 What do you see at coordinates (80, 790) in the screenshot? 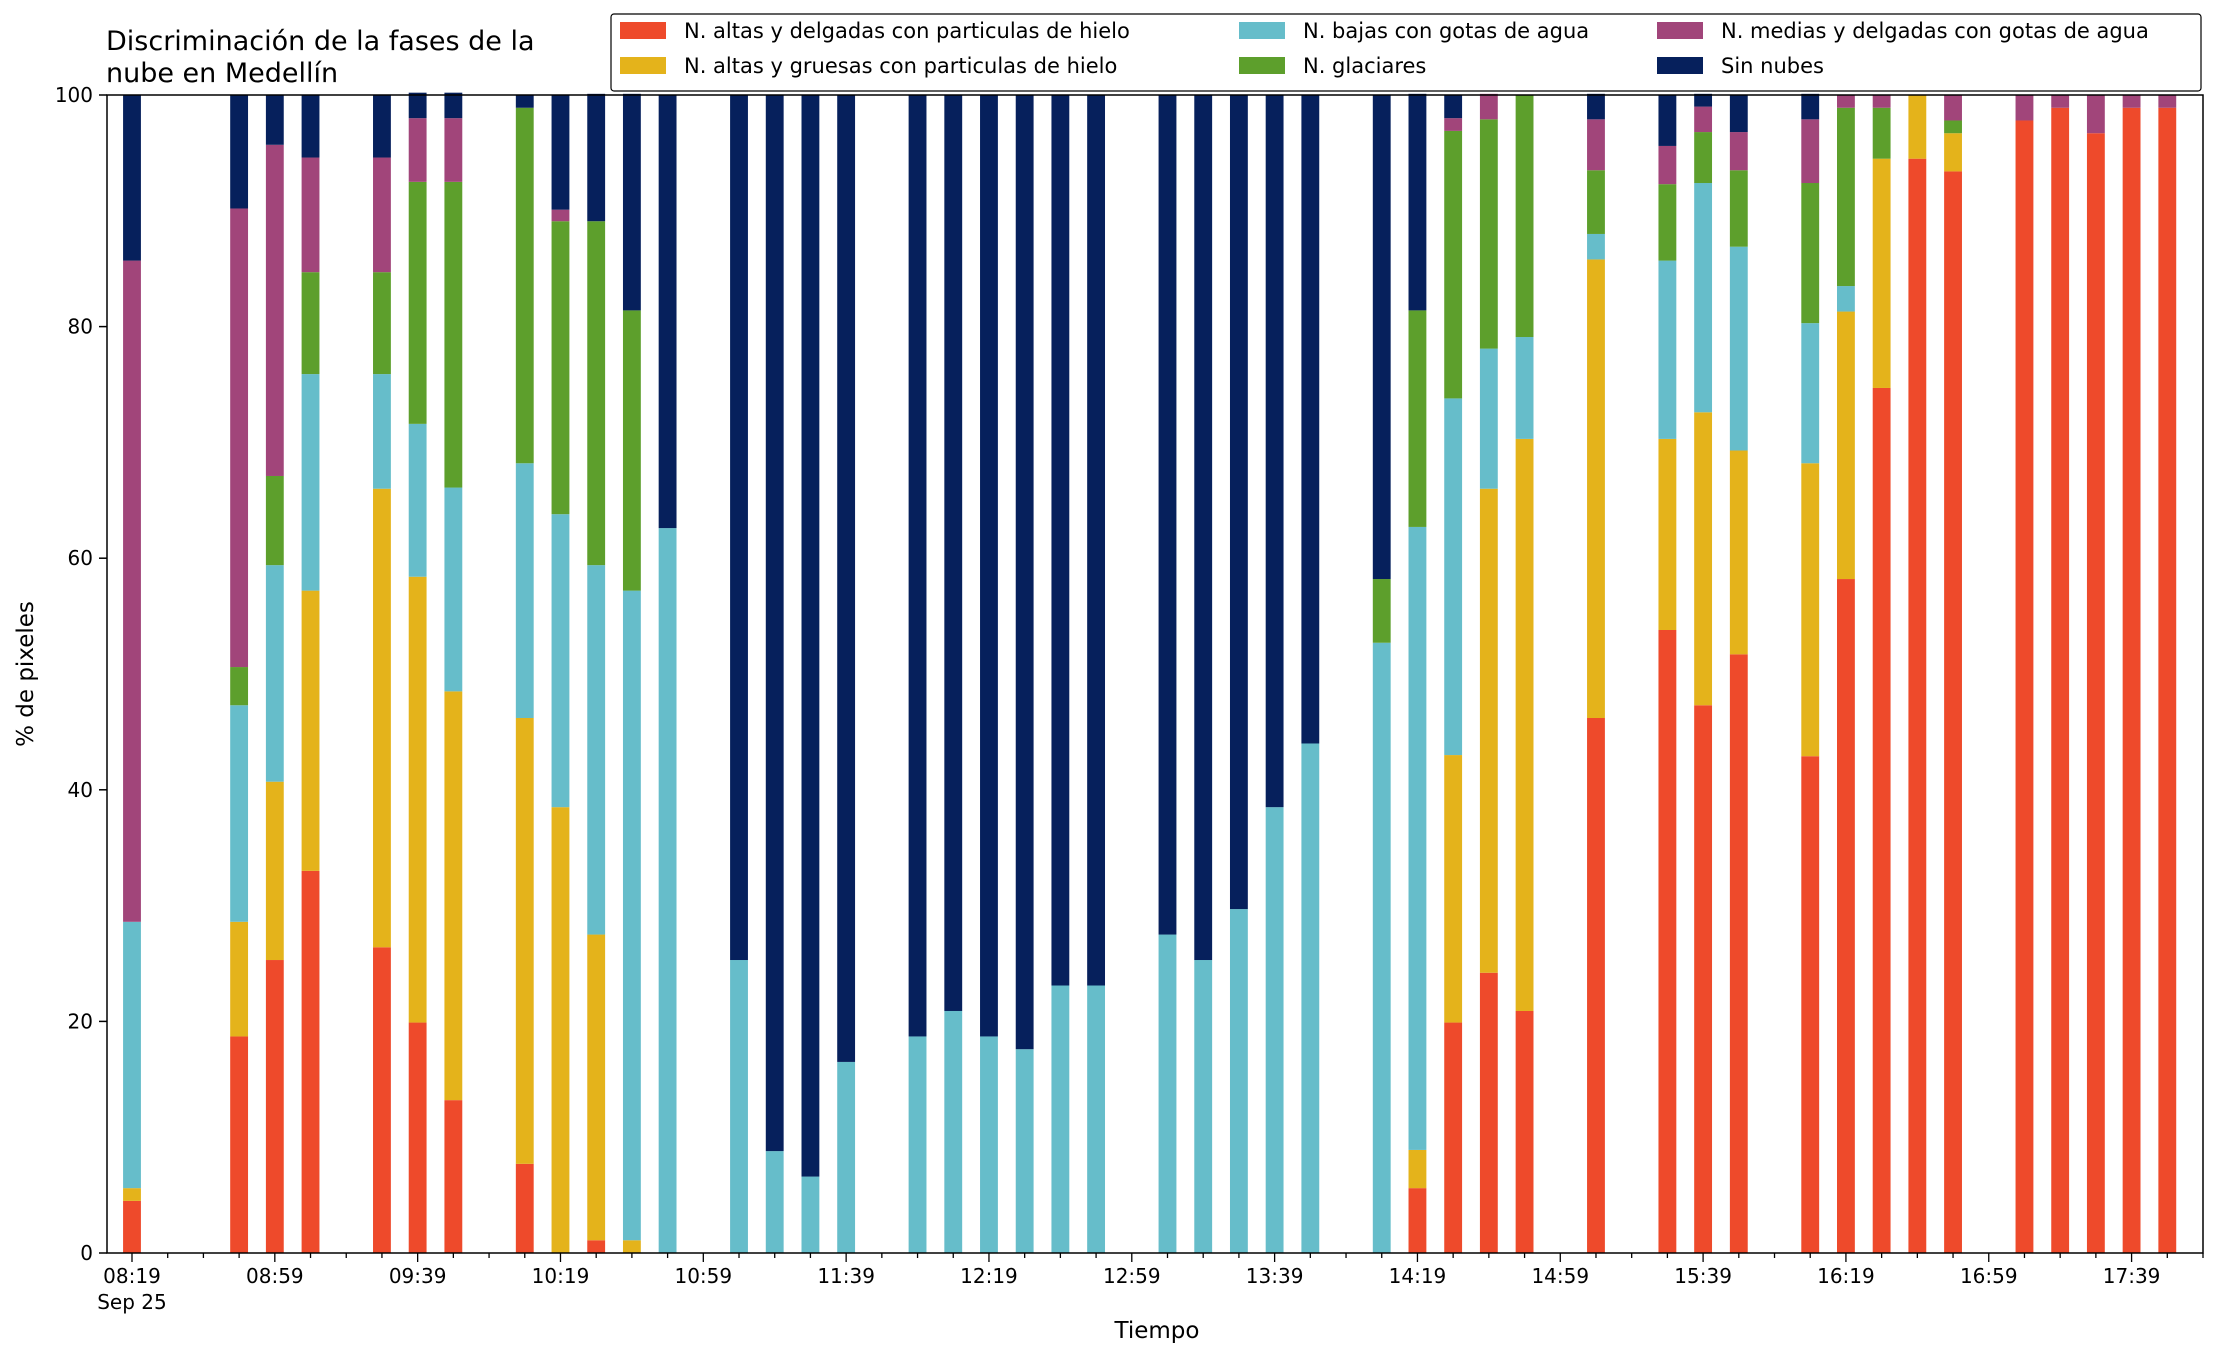
I see `y-tick-label: 40` at bounding box center [80, 790].